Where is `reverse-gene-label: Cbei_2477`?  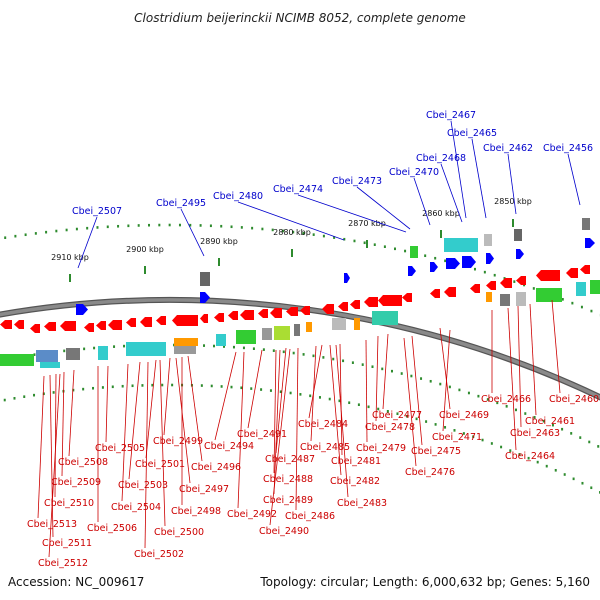
reverse-gene-label: Cbei_2477 is located at coordinates (397, 415).